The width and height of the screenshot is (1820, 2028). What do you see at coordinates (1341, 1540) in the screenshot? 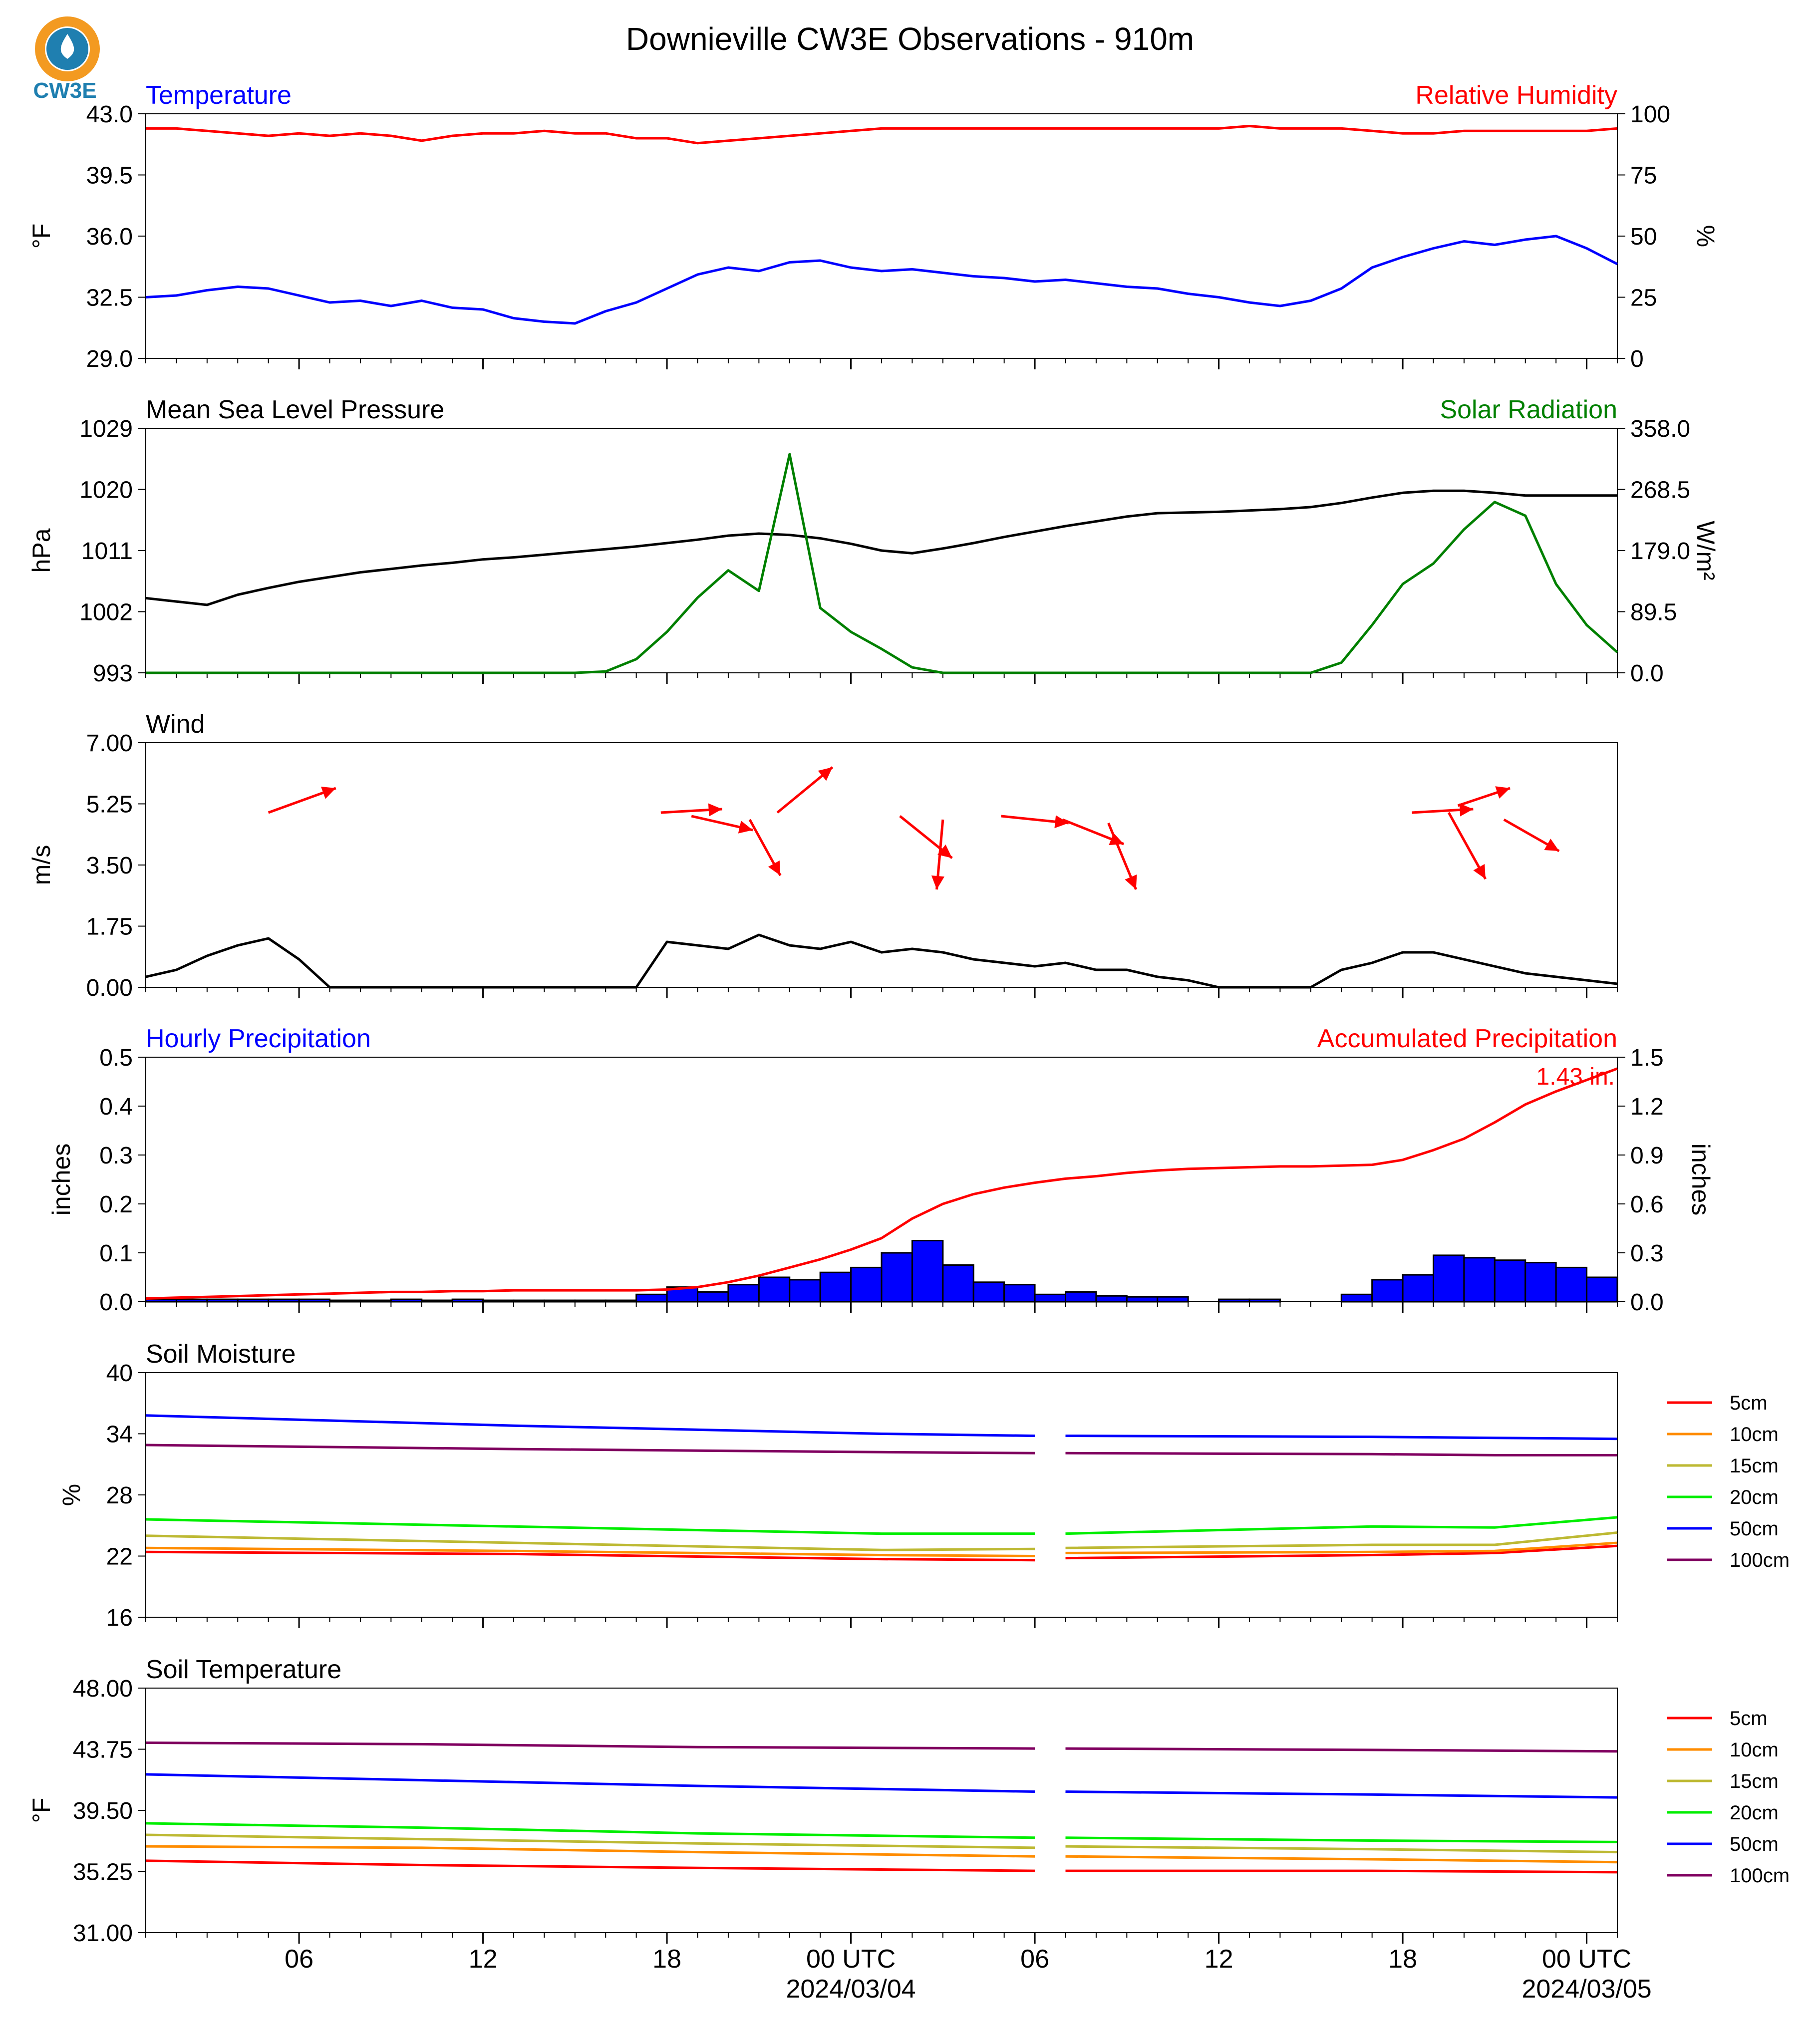
I see `series-line-15cm` at bounding box center [1341, 1540].